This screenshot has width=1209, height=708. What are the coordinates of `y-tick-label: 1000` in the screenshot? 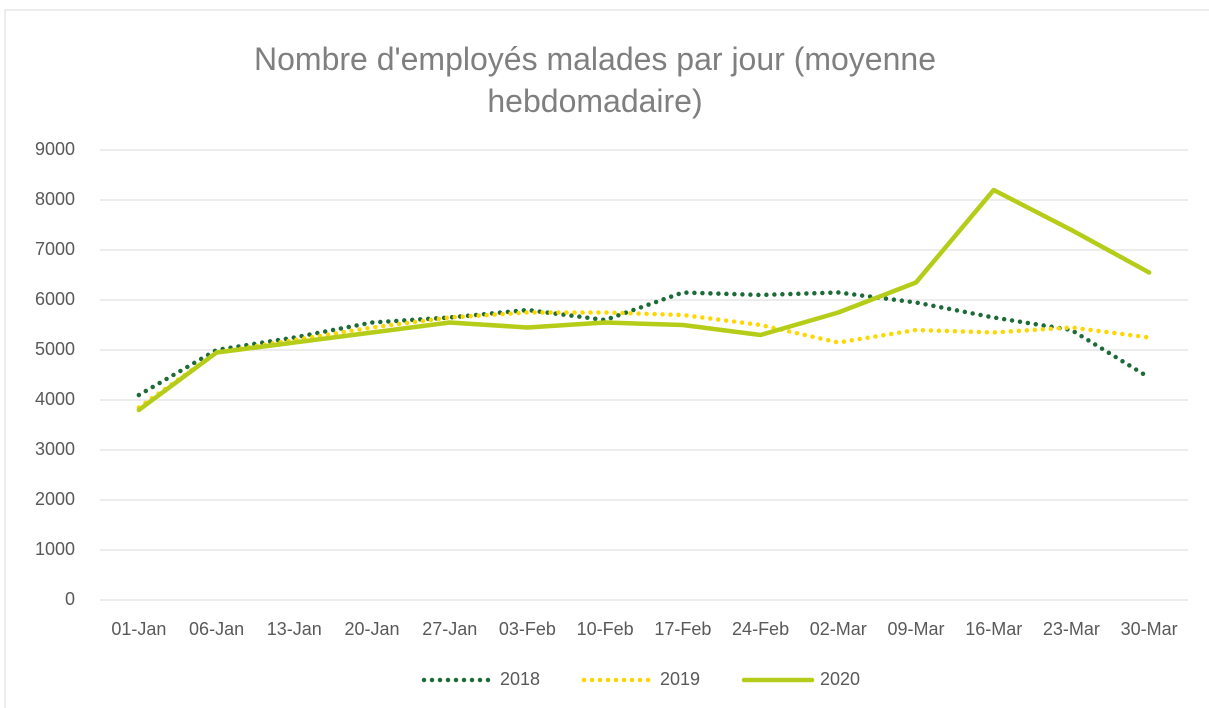 It's located at (55, 549).